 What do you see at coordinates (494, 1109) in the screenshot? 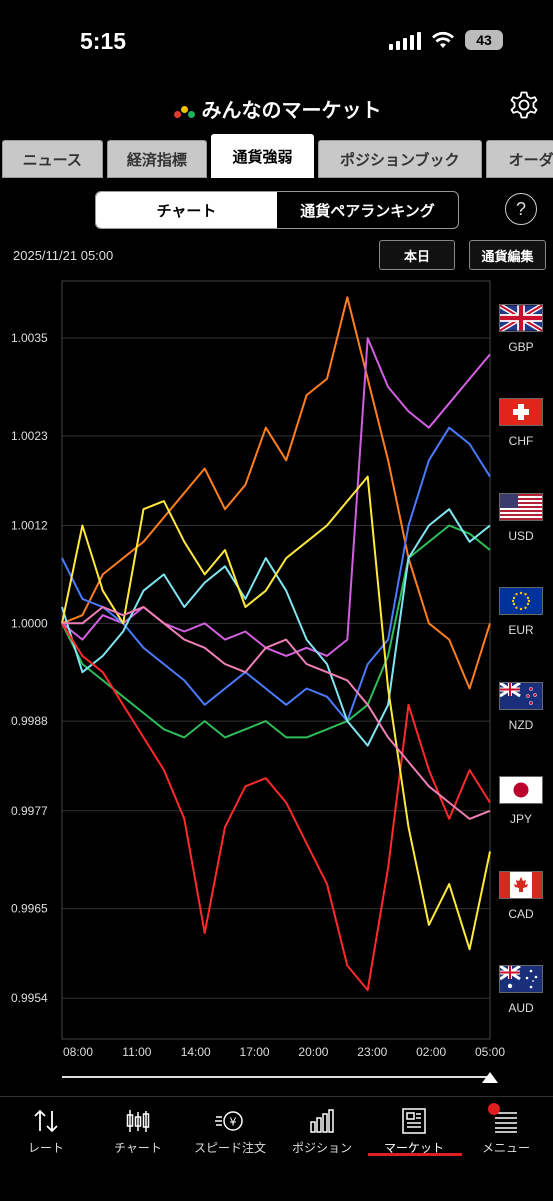
I see `notification-badge` at bounding box center [494, 1109].